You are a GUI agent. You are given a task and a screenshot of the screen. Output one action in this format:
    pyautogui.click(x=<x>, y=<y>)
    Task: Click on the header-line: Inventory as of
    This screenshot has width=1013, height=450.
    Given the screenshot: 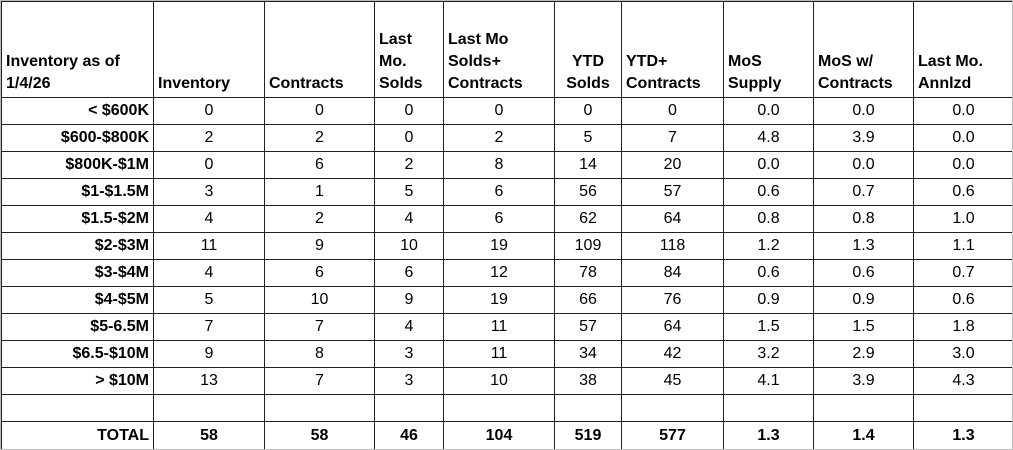 What is the action you would take?
    pyautogui.click(x=63, y=61)
    